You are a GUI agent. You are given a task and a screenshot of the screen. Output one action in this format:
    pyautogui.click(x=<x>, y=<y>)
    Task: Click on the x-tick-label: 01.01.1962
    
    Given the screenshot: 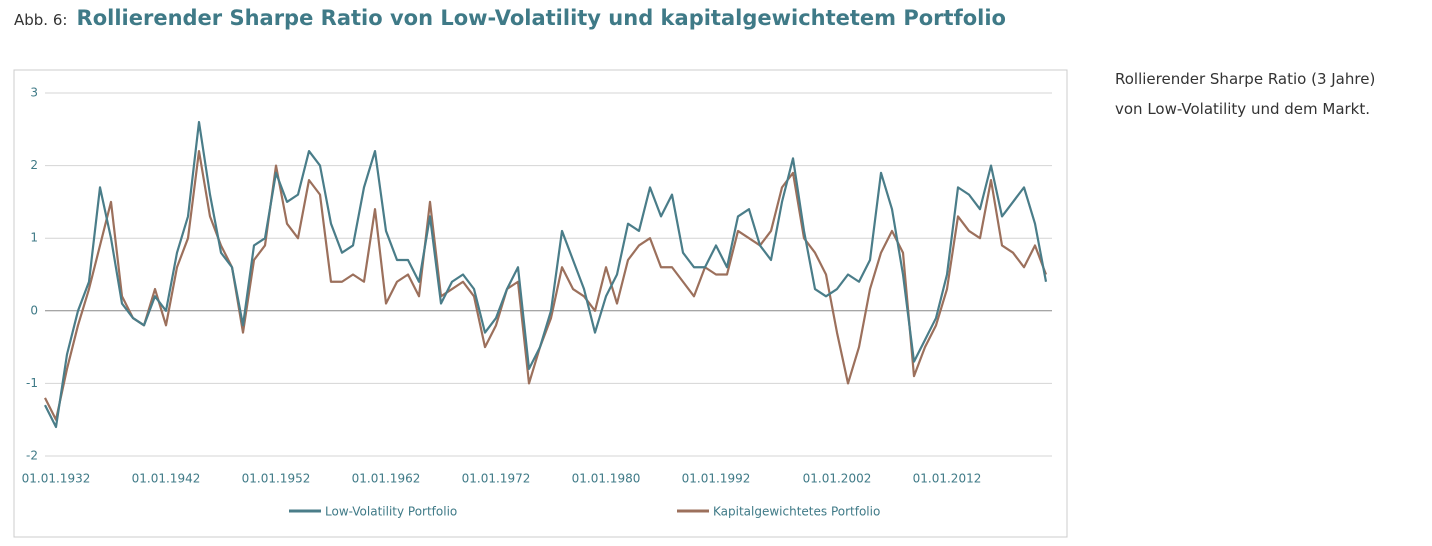 What is the action you would take?
    pyautogui.click(x=386, y=479)
    